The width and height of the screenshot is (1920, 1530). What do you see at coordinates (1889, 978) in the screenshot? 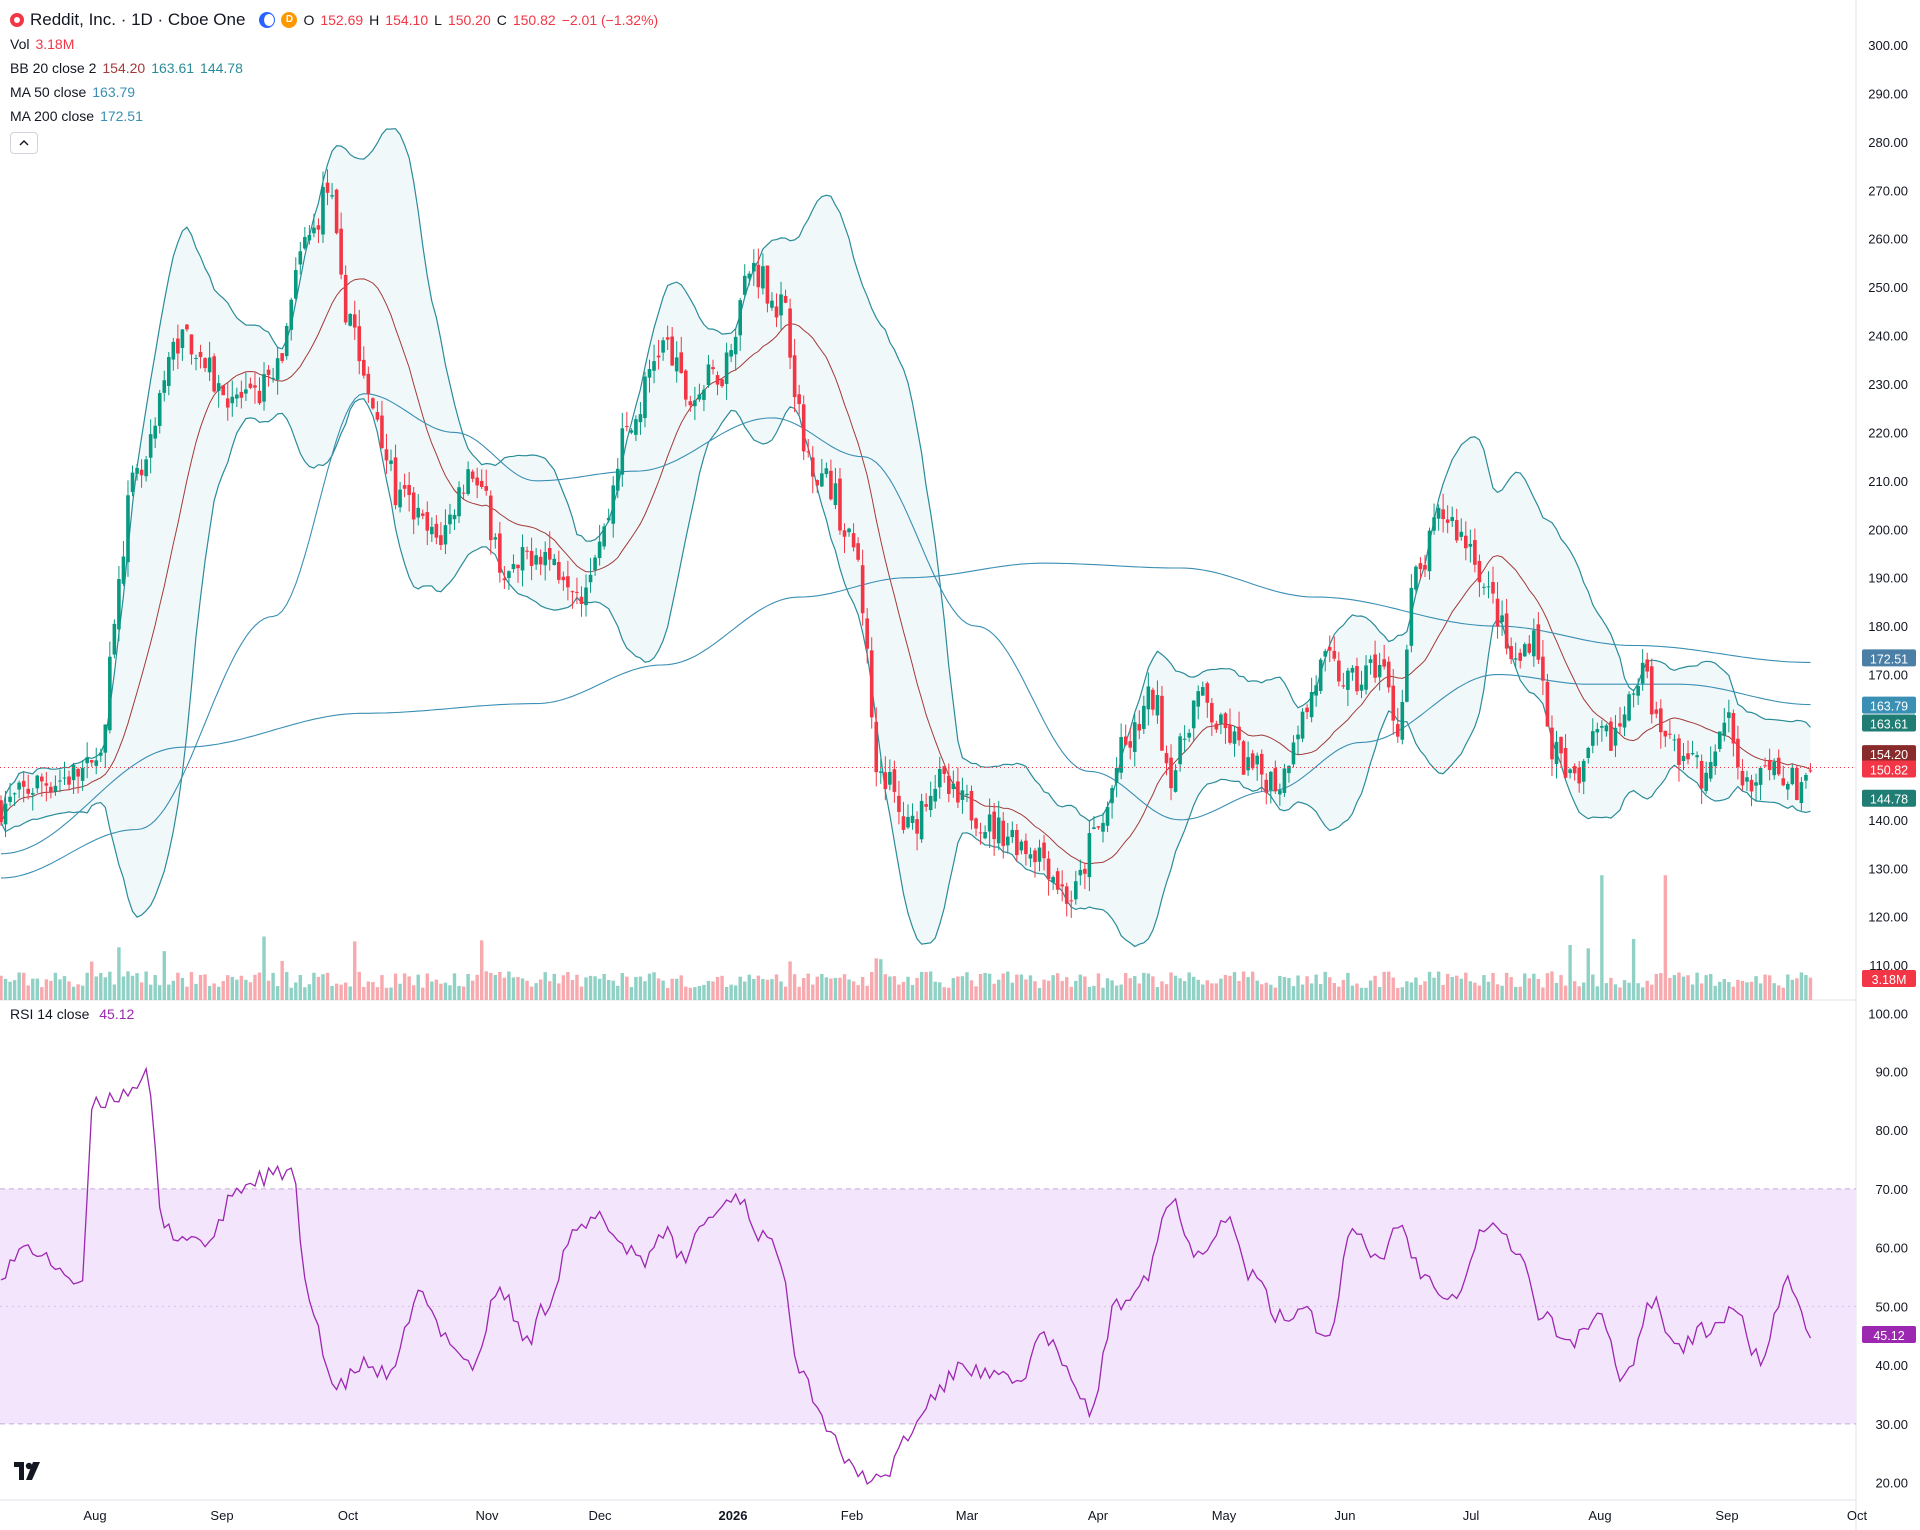
I see `volume-axis-label-bg` at bounding box center [1889, 978].